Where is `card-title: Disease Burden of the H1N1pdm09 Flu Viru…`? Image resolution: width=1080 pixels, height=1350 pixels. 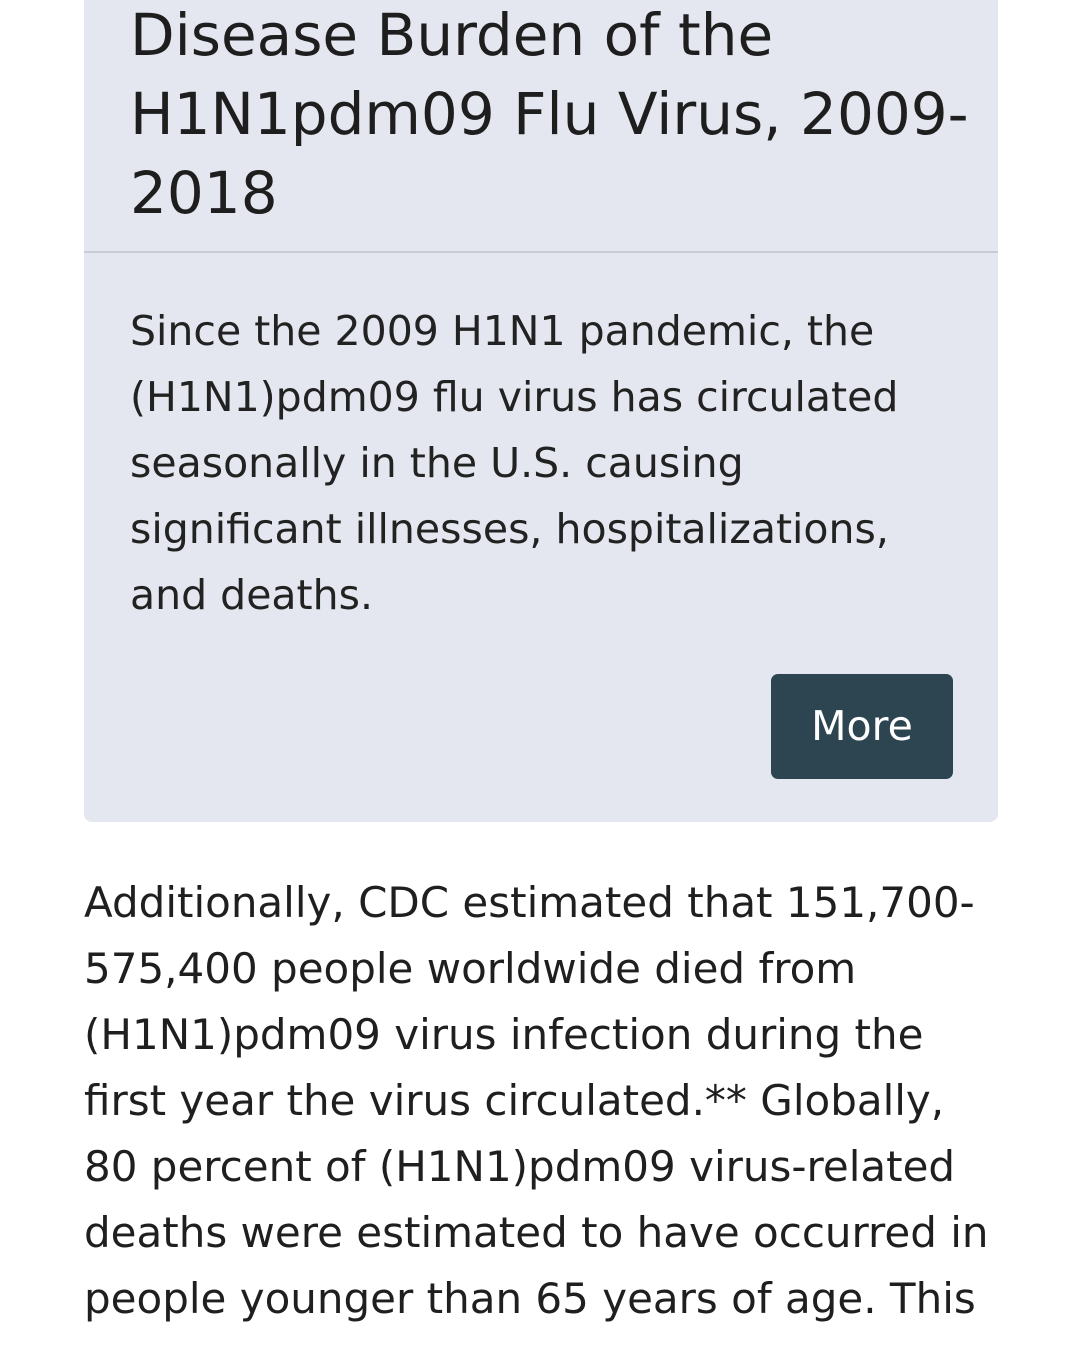
card-title: Disease Burden of the H1N1pdm09 Flu Viru… is located at coordinates (549, 114).